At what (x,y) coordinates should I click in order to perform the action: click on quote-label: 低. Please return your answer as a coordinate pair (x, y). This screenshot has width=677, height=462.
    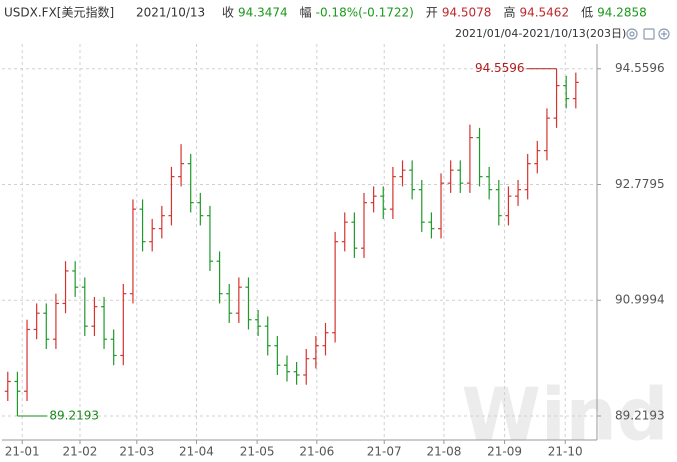
    Looking at the image, I should click on (587, 13).